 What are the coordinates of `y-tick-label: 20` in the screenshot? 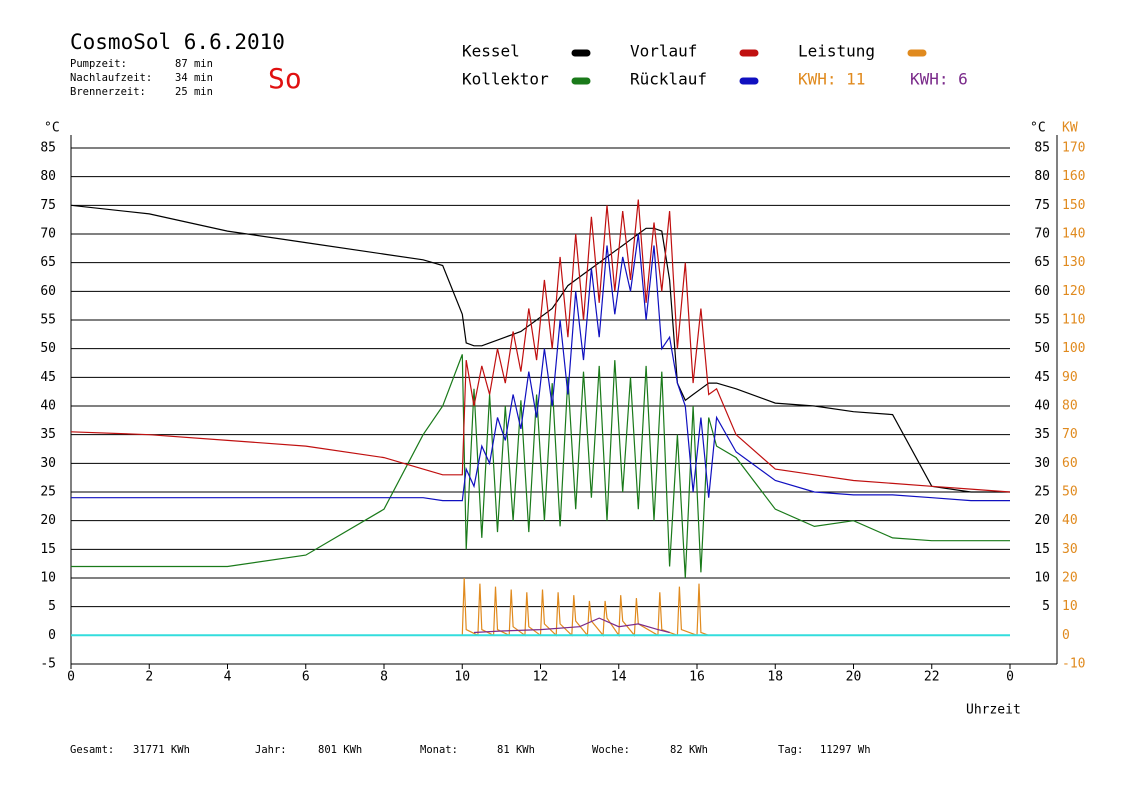 It's located at (48, 520).